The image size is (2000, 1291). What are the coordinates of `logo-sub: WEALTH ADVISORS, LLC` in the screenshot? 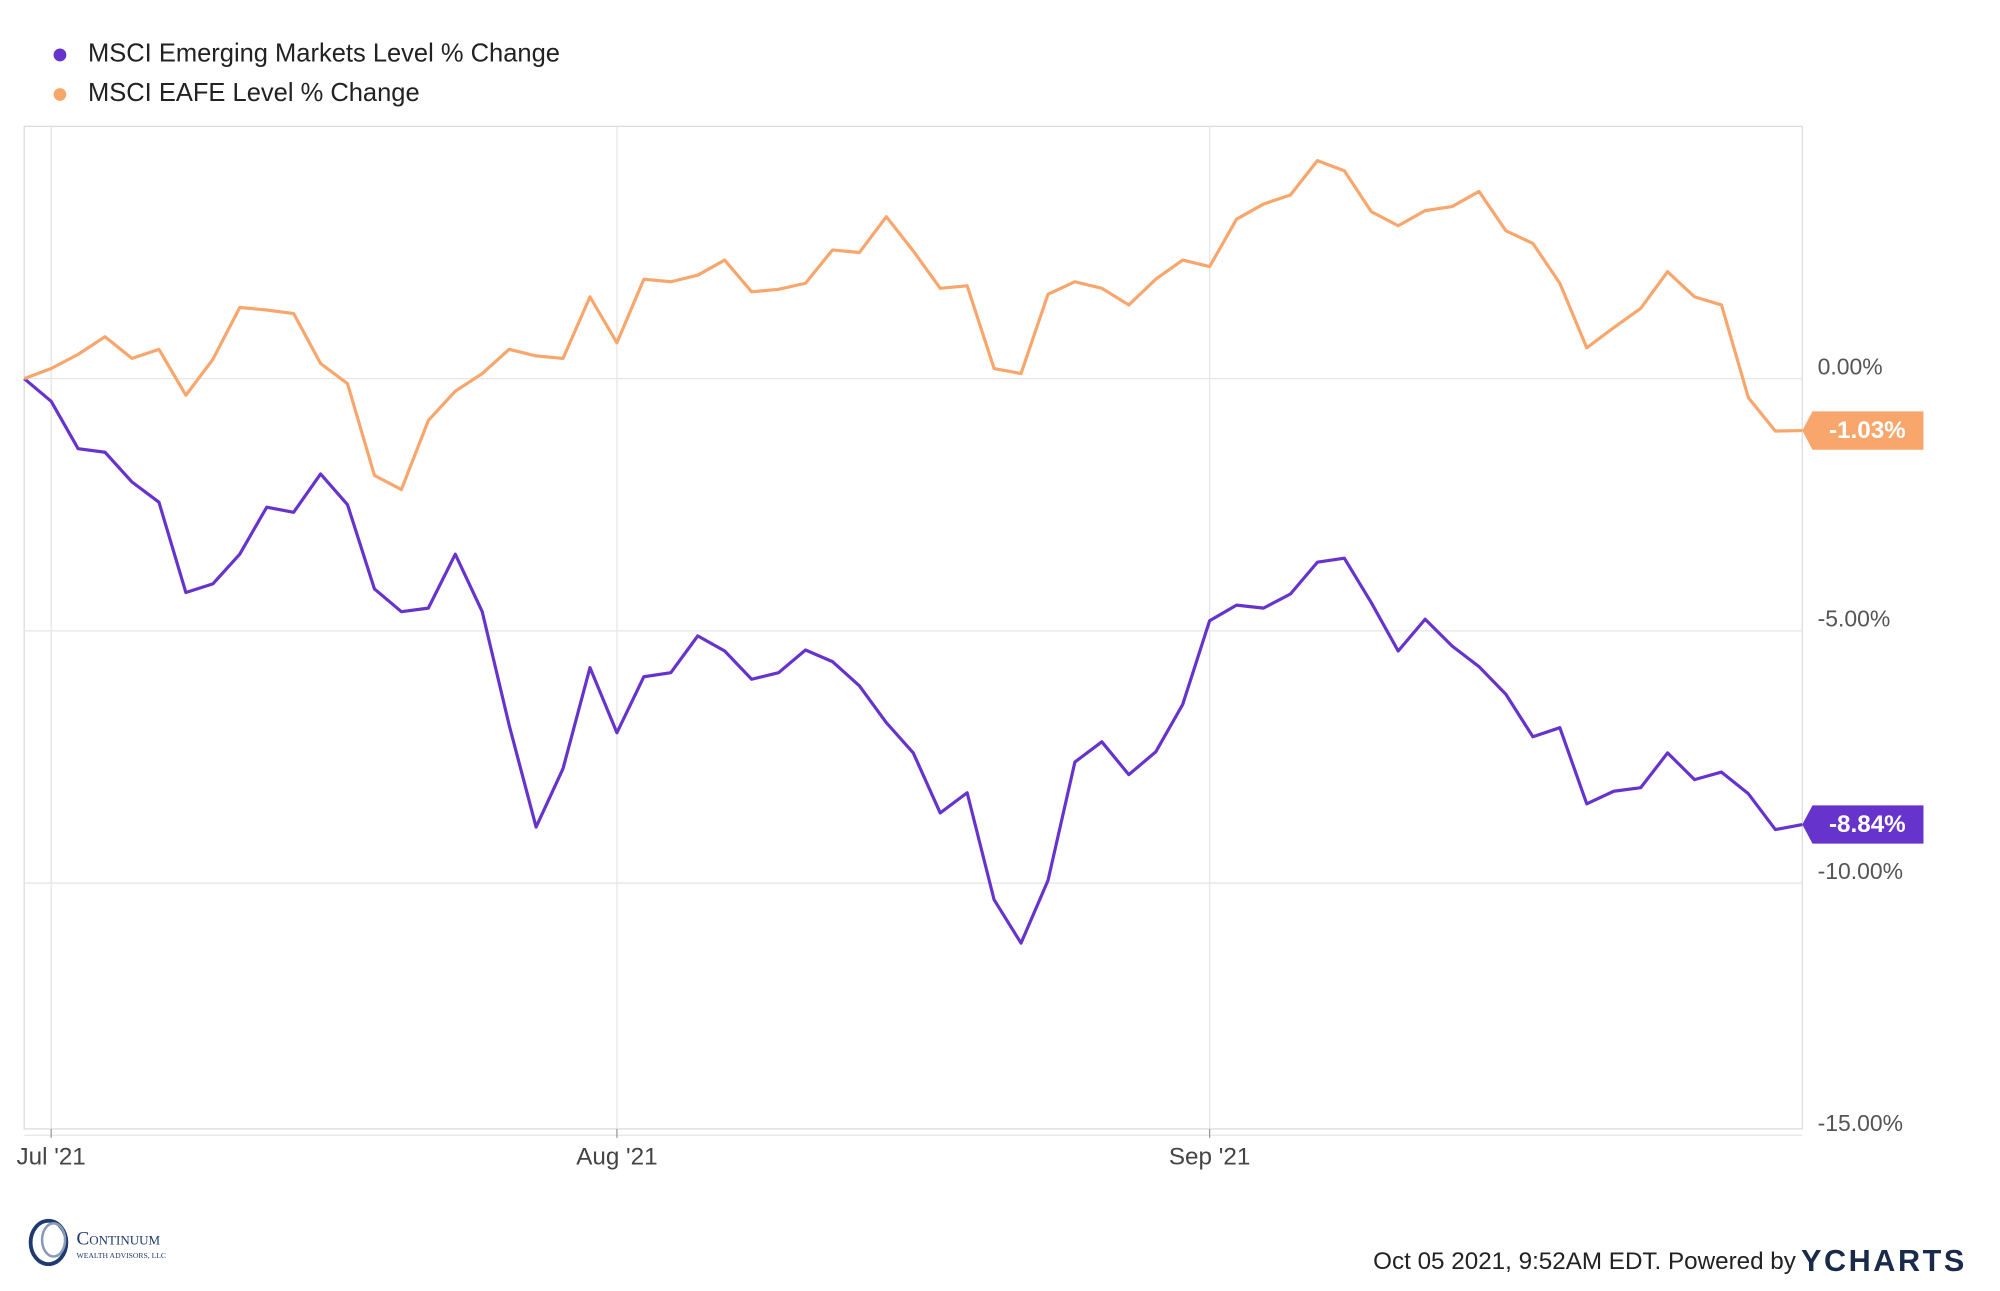 It's located at (122, 1255).